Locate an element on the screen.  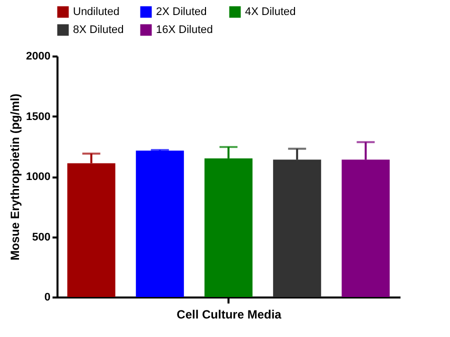
y-axis-title: Mosue Erythropoietin (pg/ml) is located at coordinates (15, 177).